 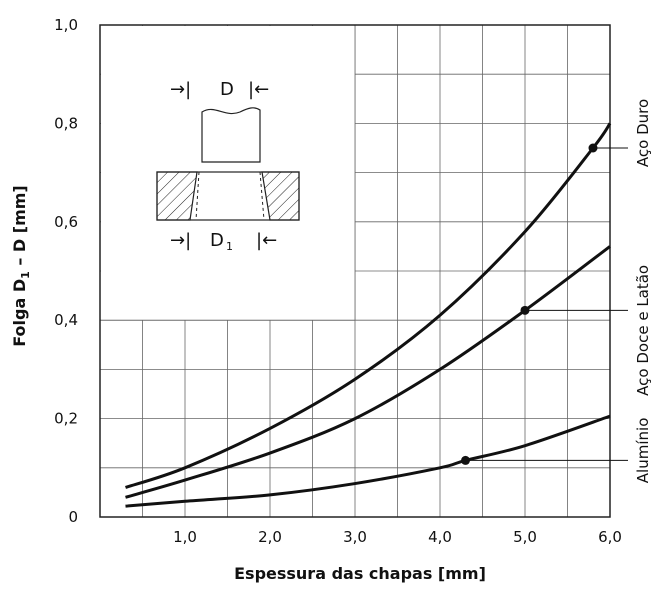 I want to click on series-label: Aço Duro, so click(x=643, y=133).